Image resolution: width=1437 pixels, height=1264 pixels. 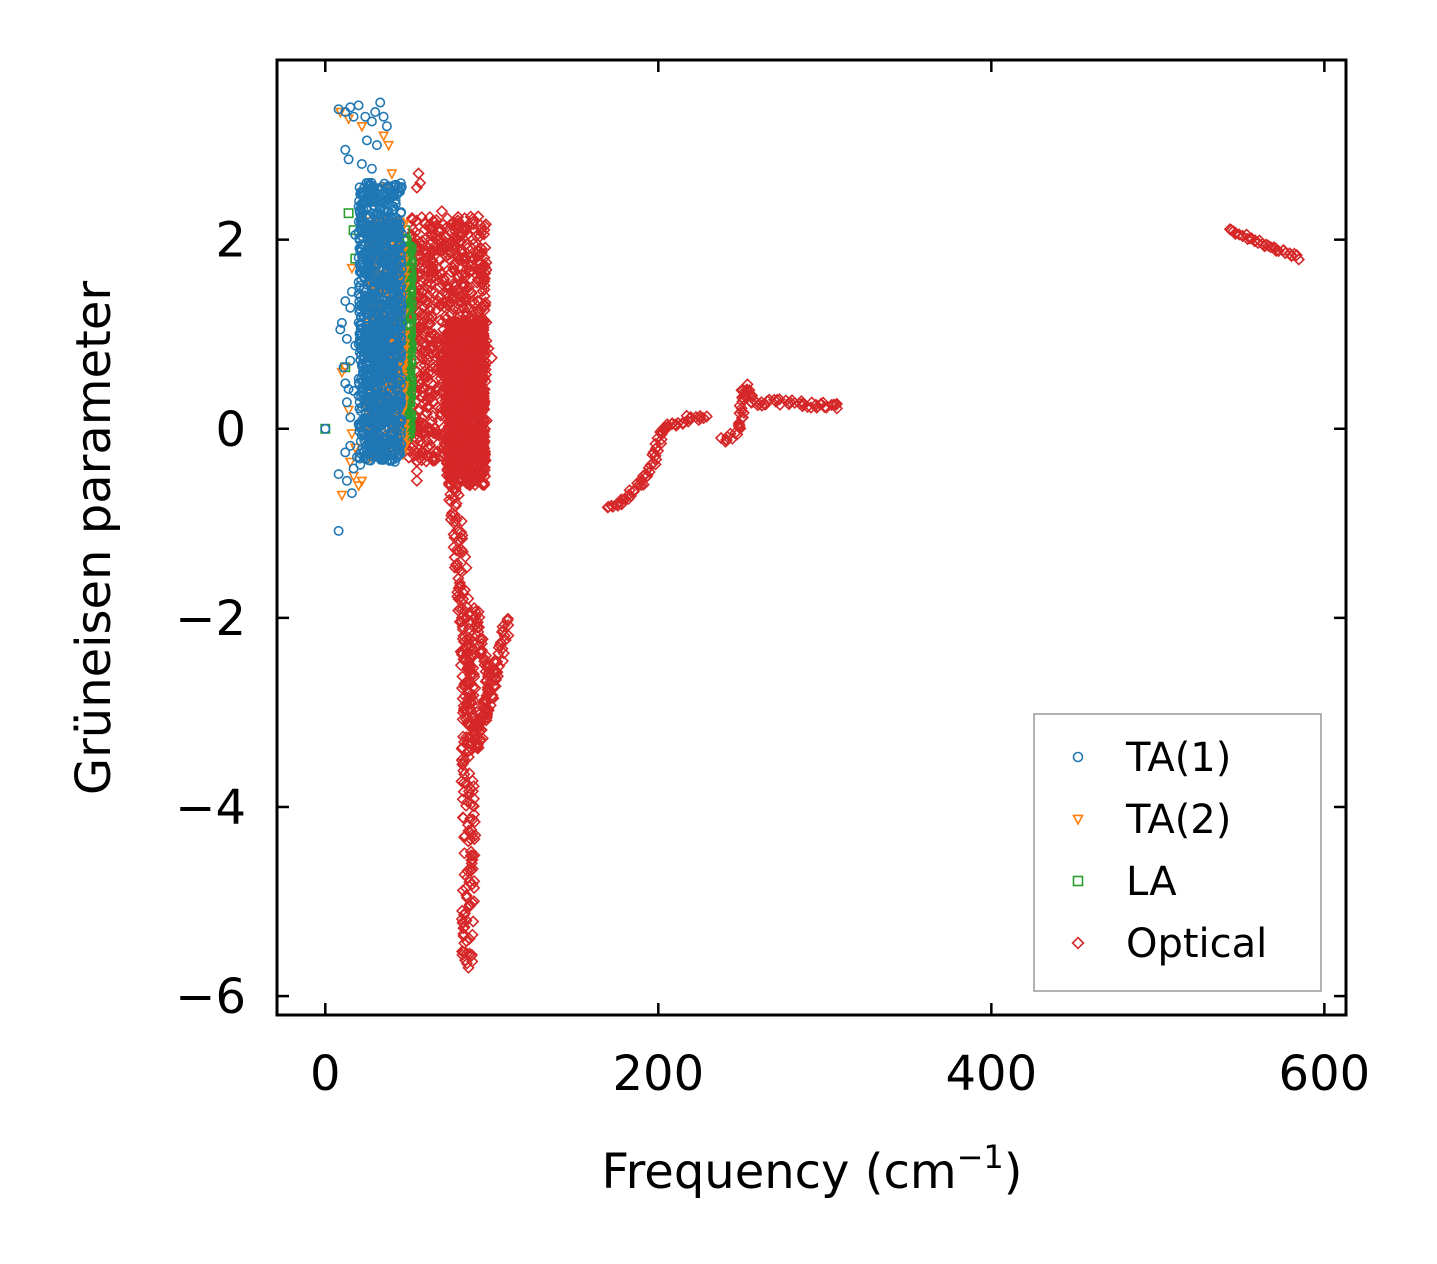 What do you see at coordinates (1078, 943) in the screenshot?
I see `legend-marker-diamond` at bounding box center [1078, 943].